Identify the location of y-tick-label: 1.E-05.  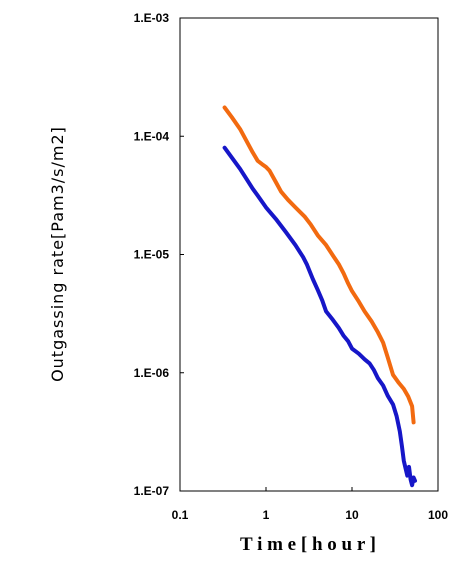
(152, 255).